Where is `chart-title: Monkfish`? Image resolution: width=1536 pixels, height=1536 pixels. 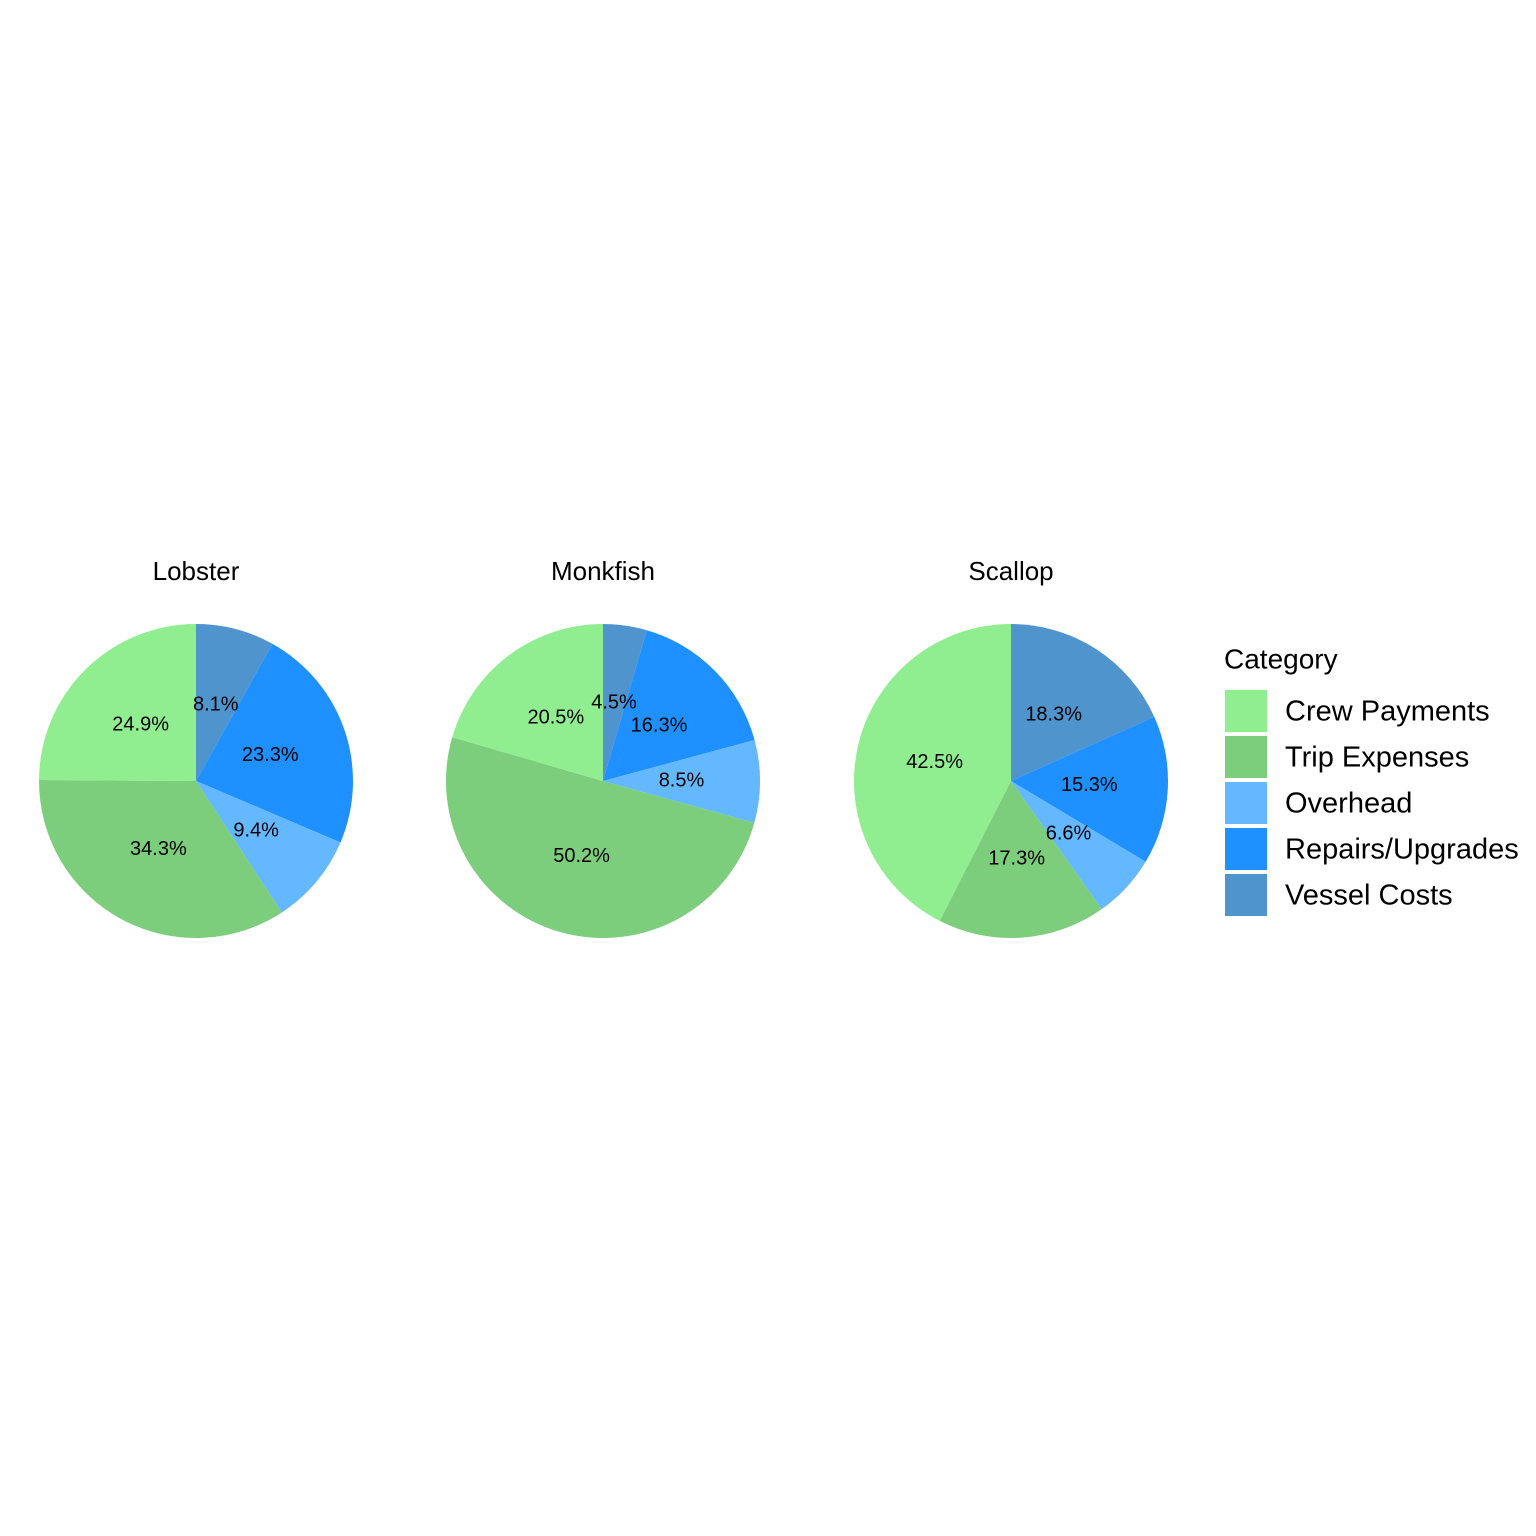 chart-title: Monkfish is located at coordinates (603, 571).